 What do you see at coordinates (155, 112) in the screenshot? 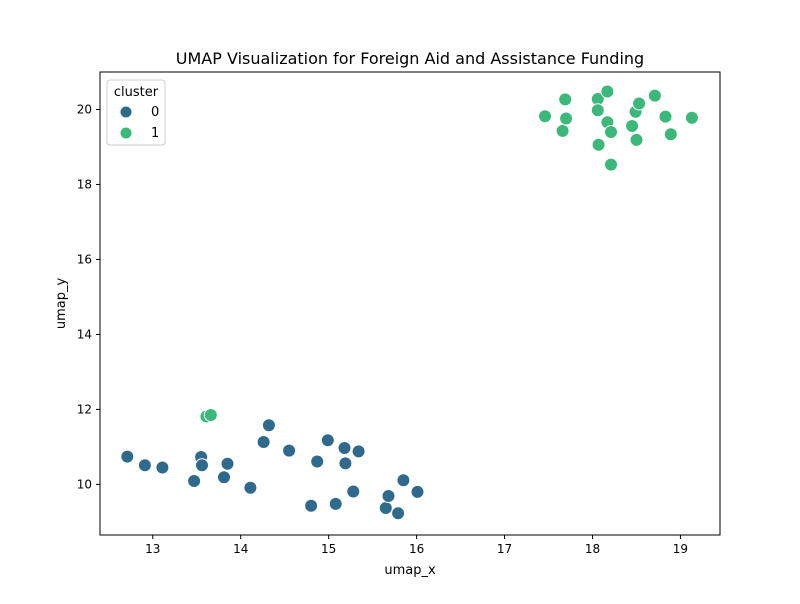
I see `legend-label-0: 0` at bounding box center [155, 112].